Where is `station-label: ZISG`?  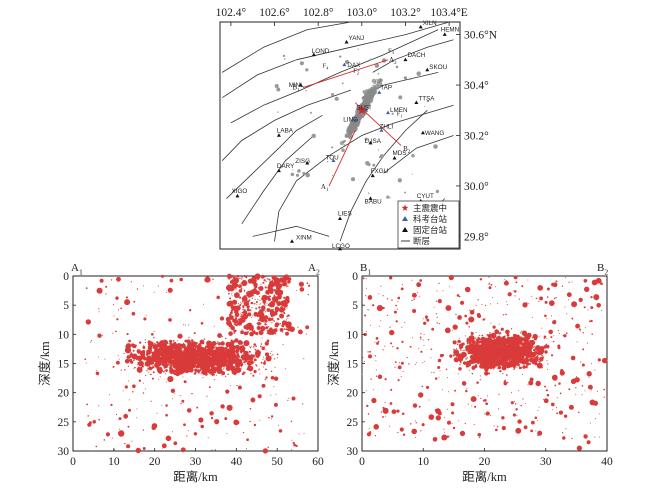 station-label: ZISG is located at coordinates (302, 161).